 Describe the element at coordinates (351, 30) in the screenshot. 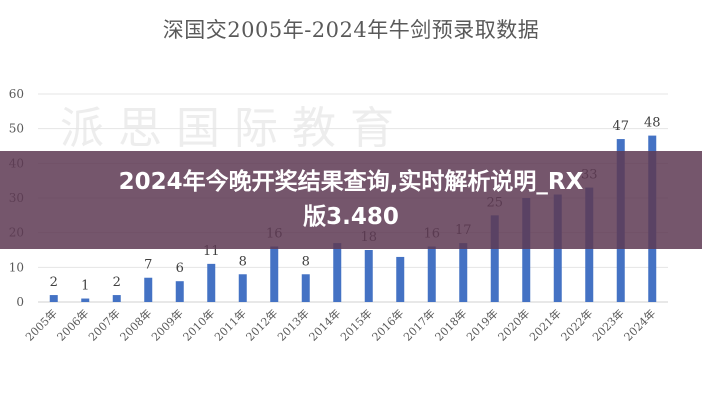

I see `chart-title: 深国交2005年-2024年牛剑预录取数据` at that location.